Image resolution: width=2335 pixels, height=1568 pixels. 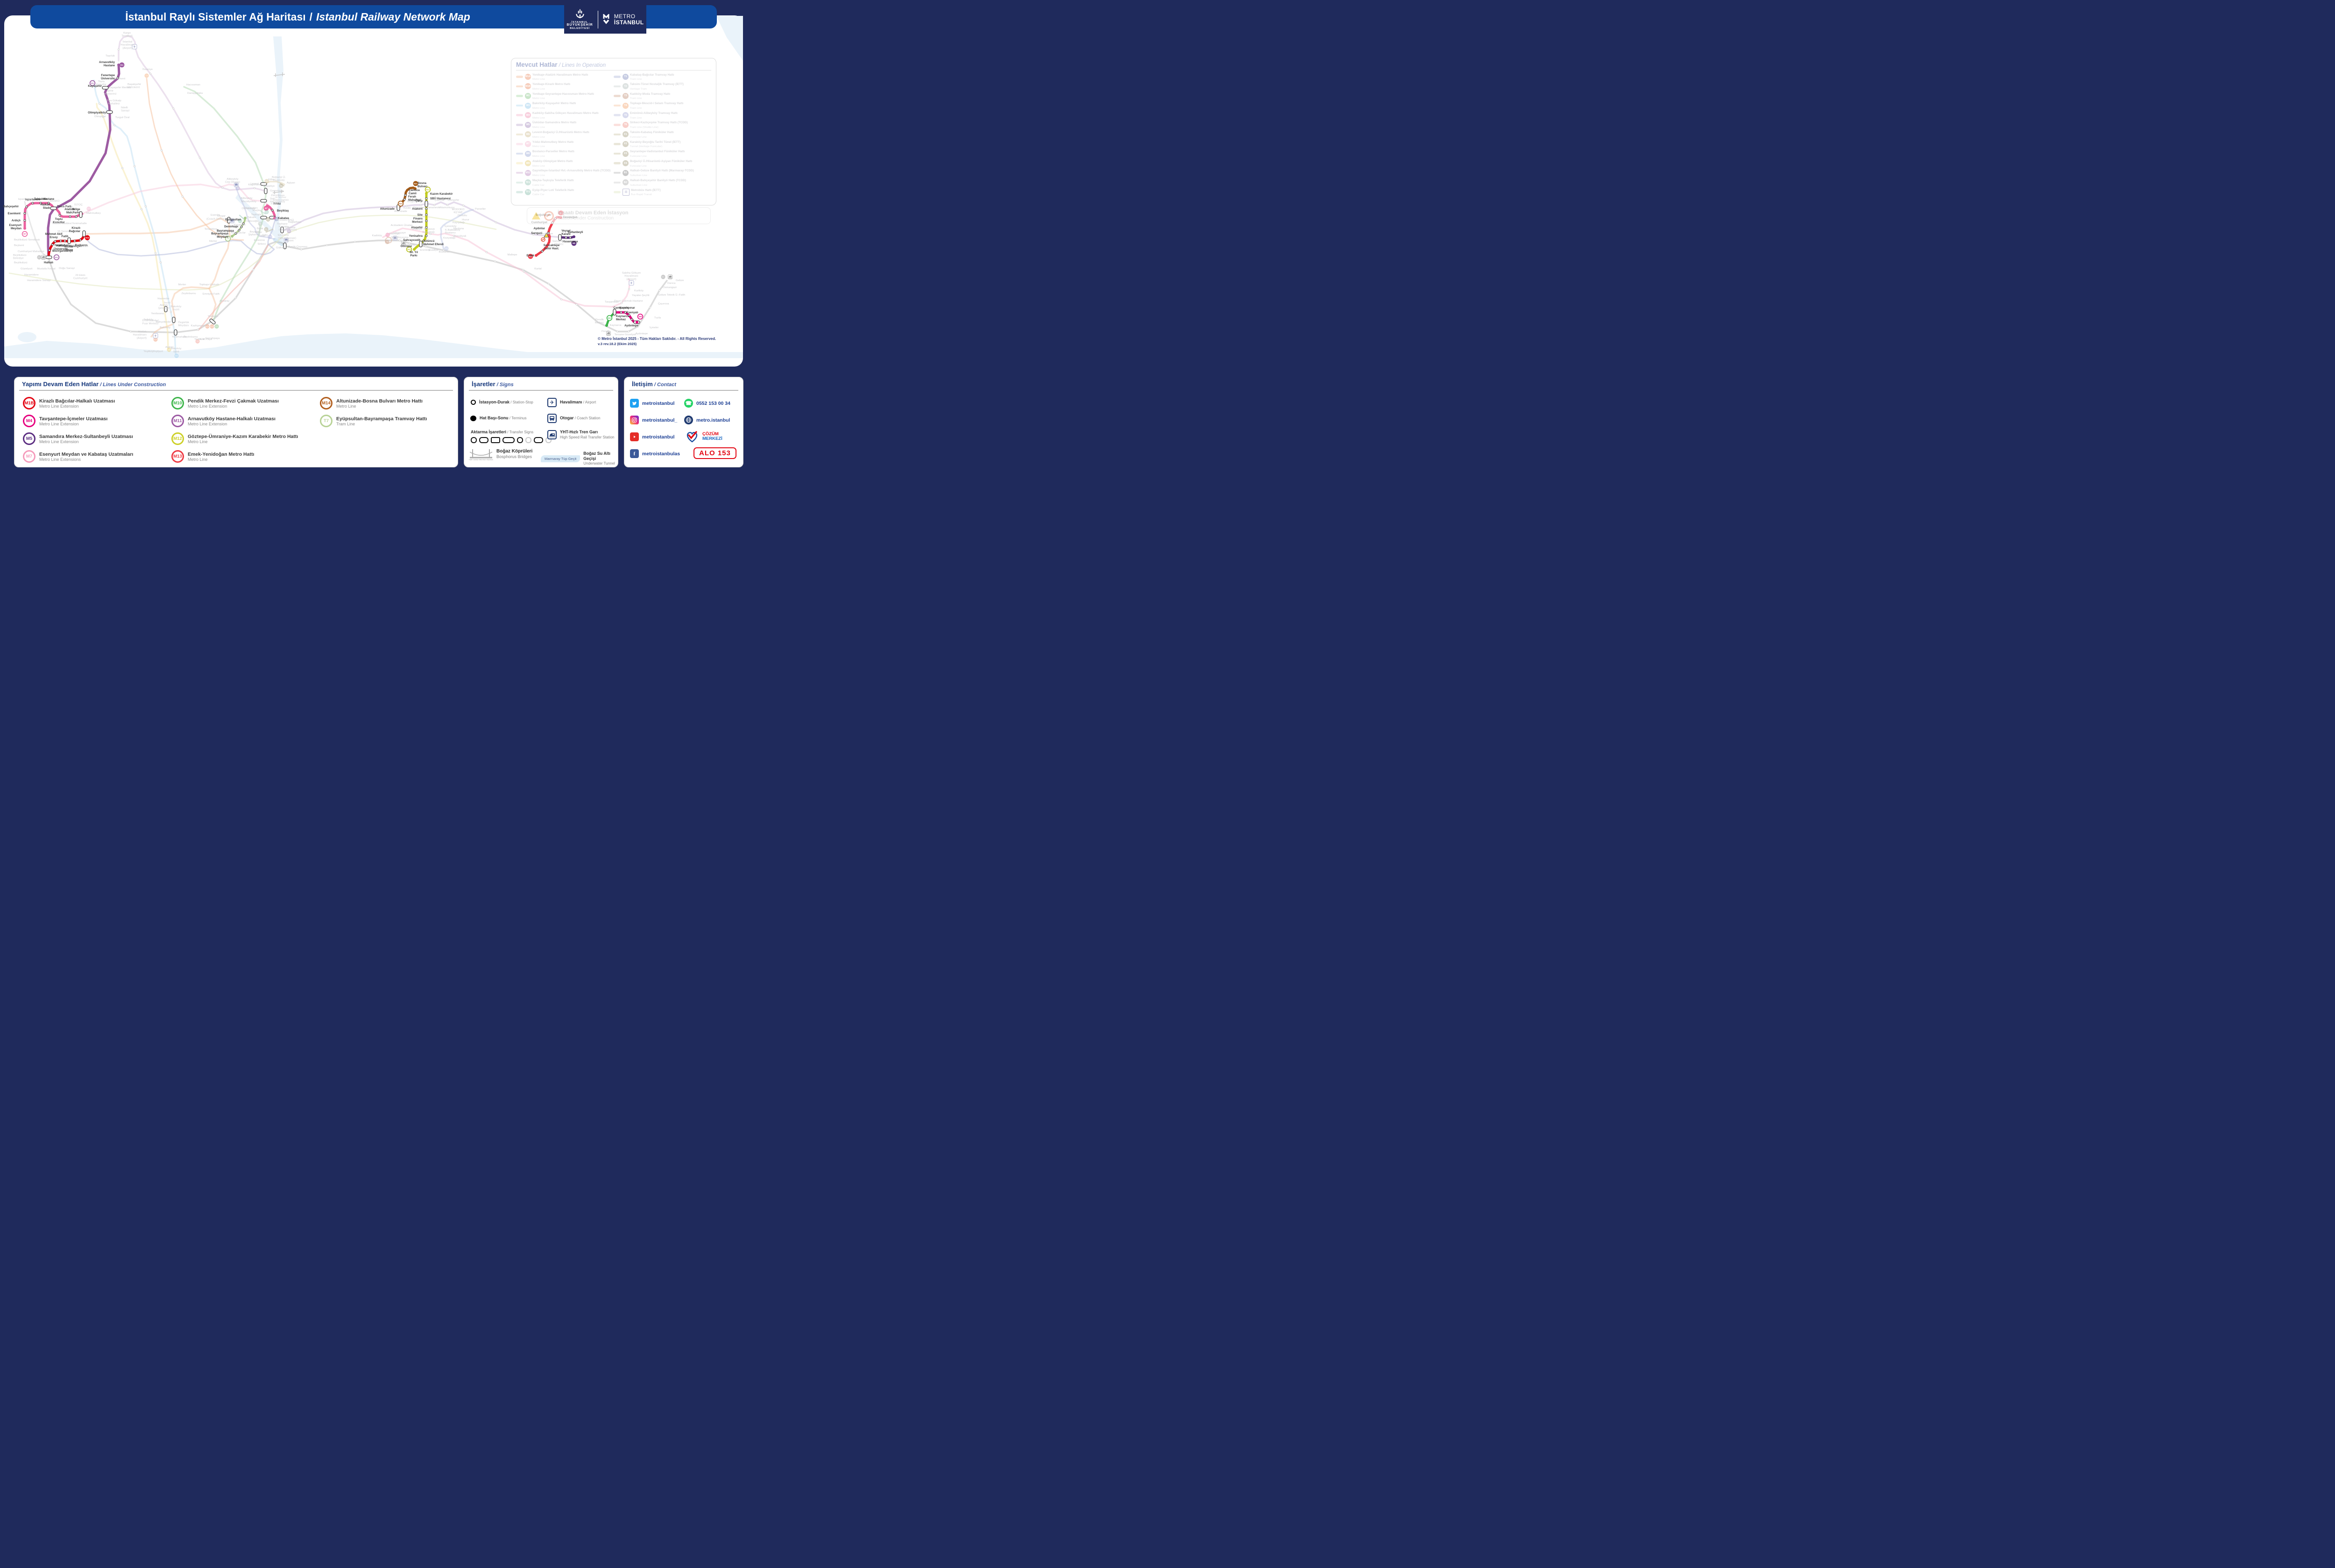 I want to click on line-T6, so click(x=234, y=287).